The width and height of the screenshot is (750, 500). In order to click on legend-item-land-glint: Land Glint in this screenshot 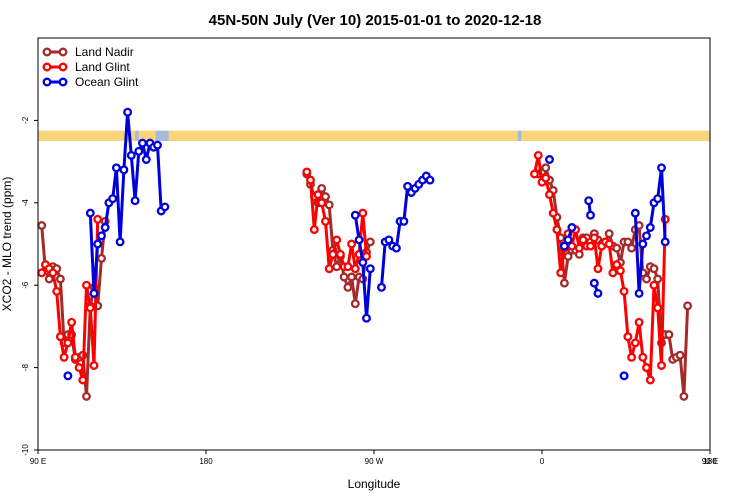, I will do `click(86, 67)`.